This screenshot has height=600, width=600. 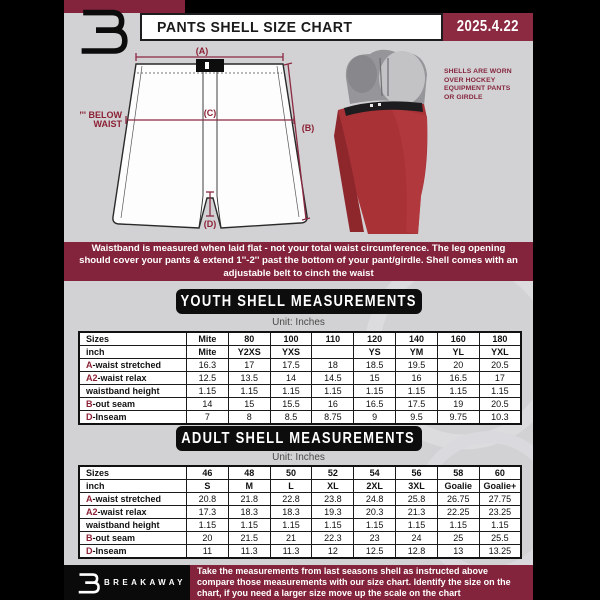 I want to click on row-label: waistband height, so click(x=132, y=391).